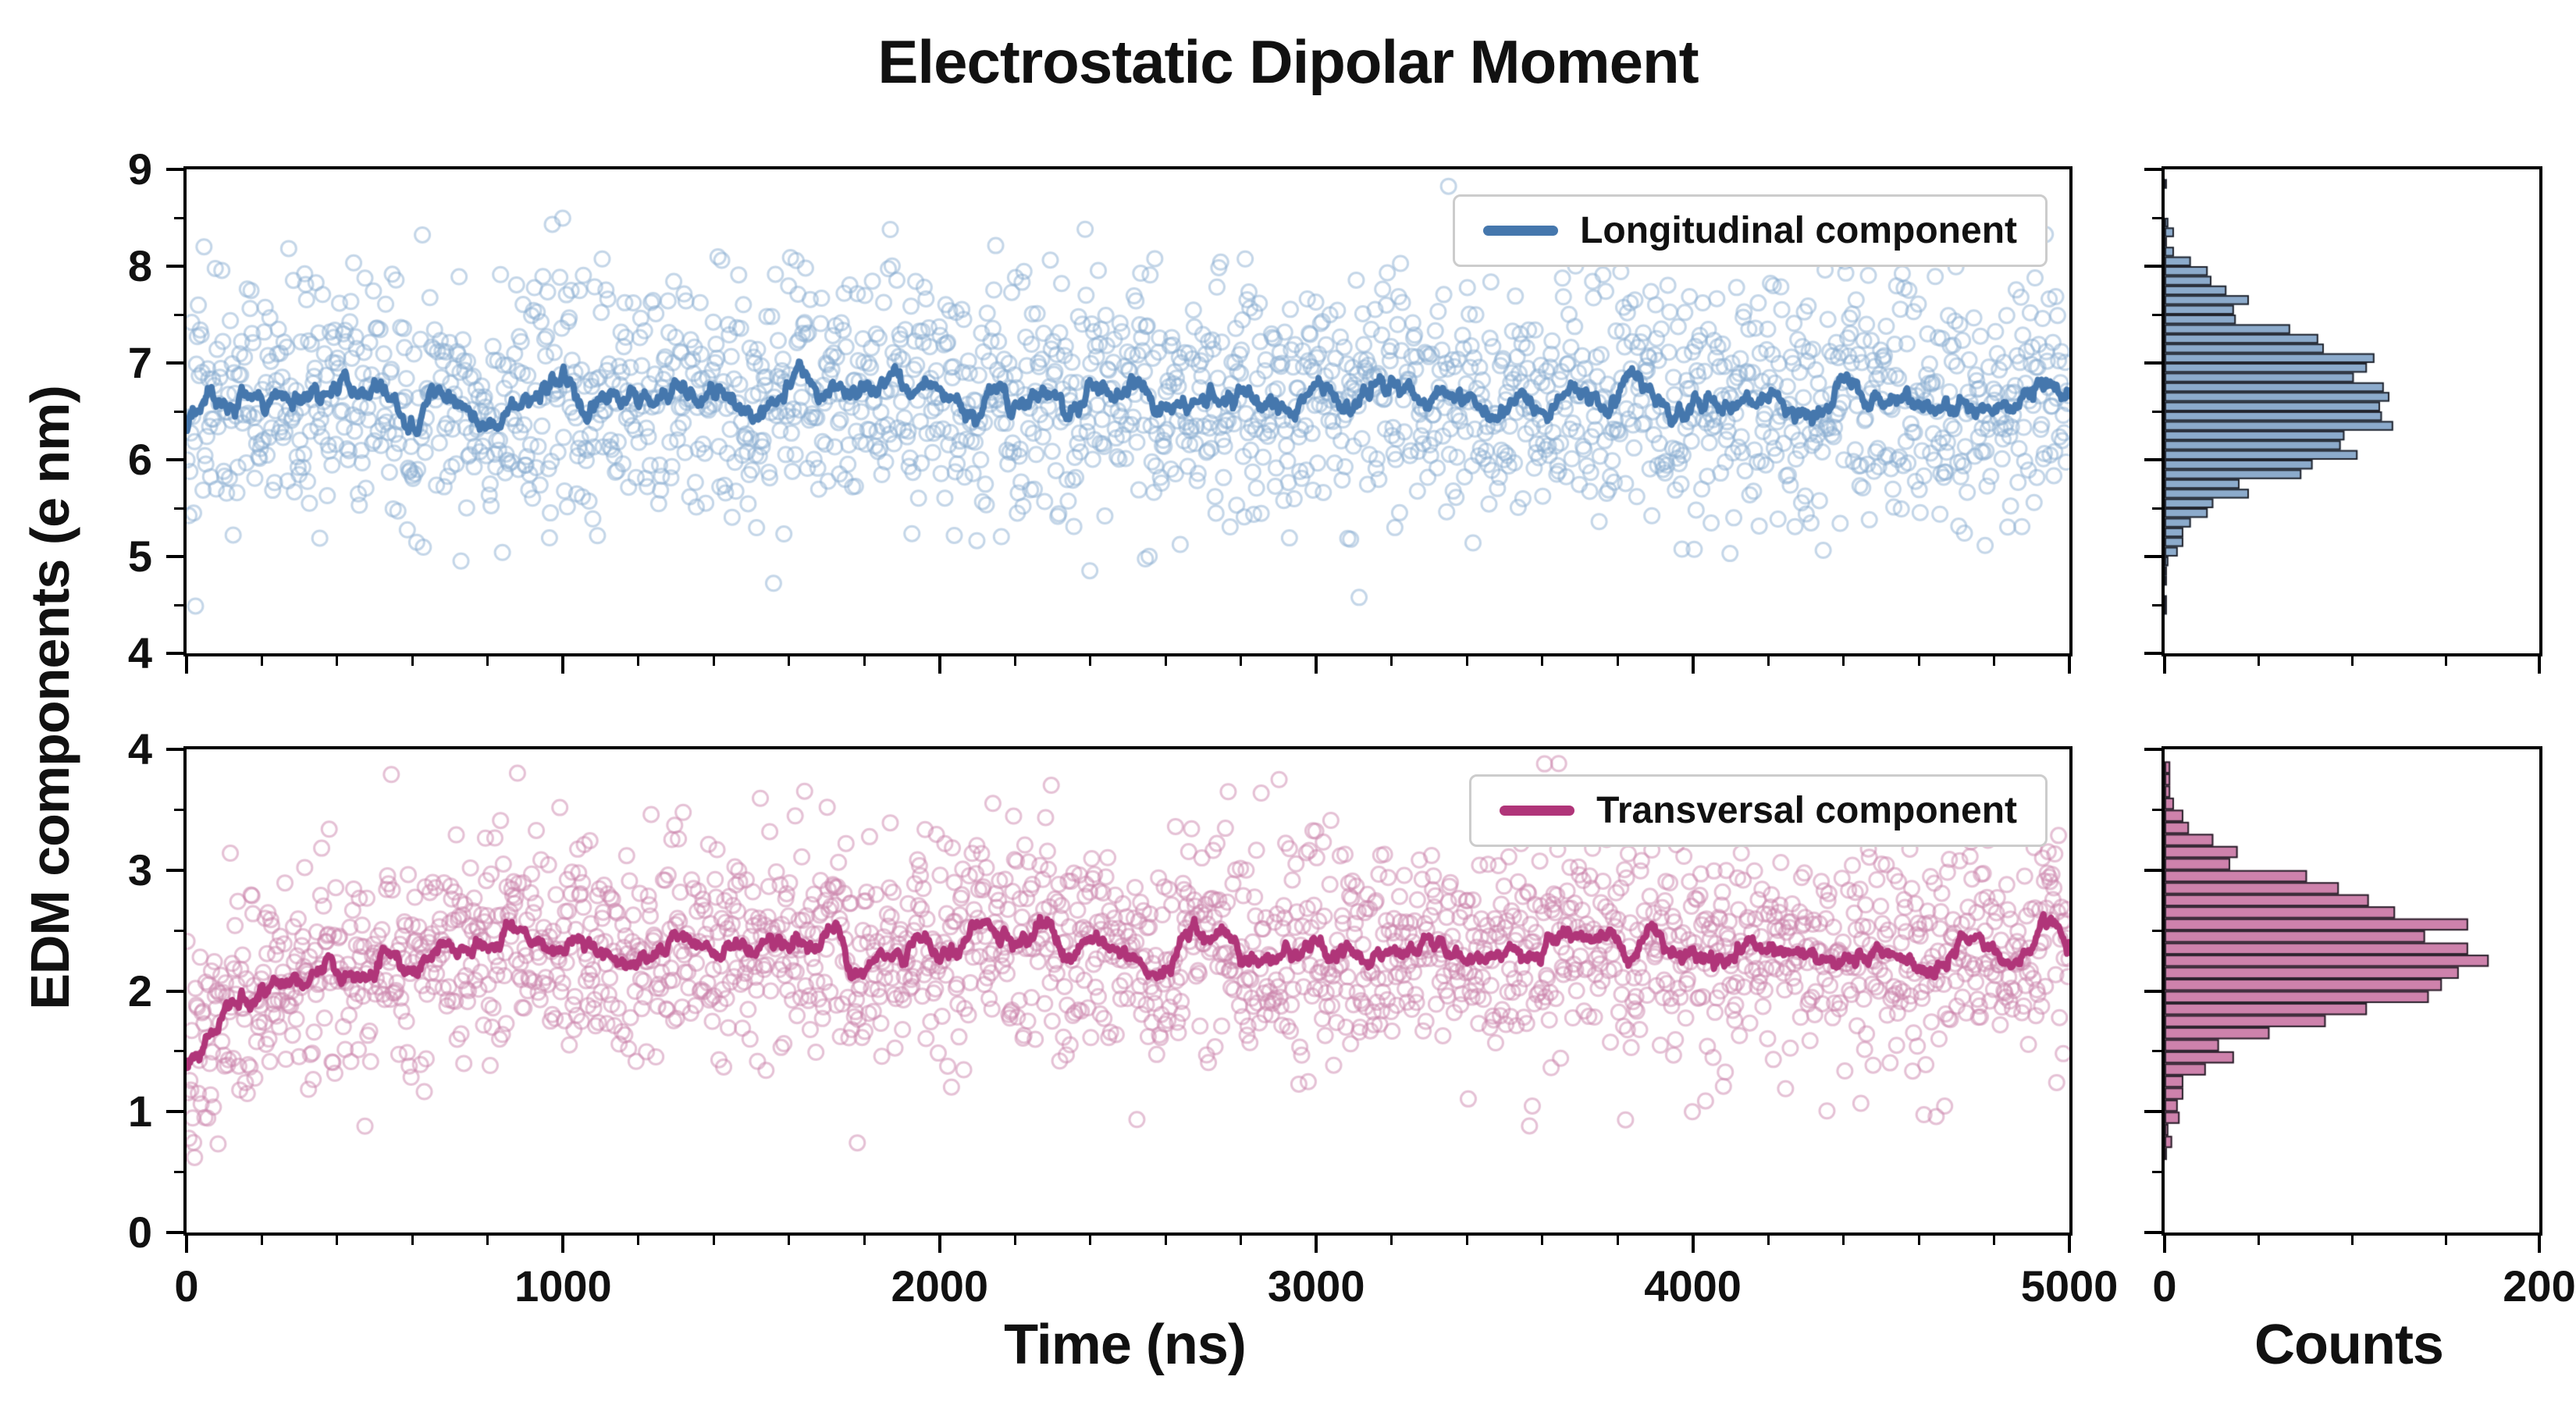 This screenshot has width=2576, height=1405. What do you see at coordinates (940, 1286) in the screenshot?
I see `x-tick-label: 2000` at bounding box center [940, 1286].